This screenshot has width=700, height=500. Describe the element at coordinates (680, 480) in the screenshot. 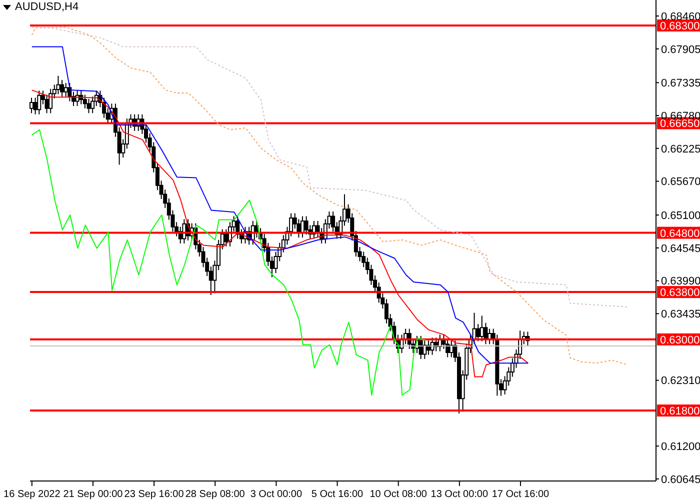

I see `y-tick-label: 0.60645` at that location.